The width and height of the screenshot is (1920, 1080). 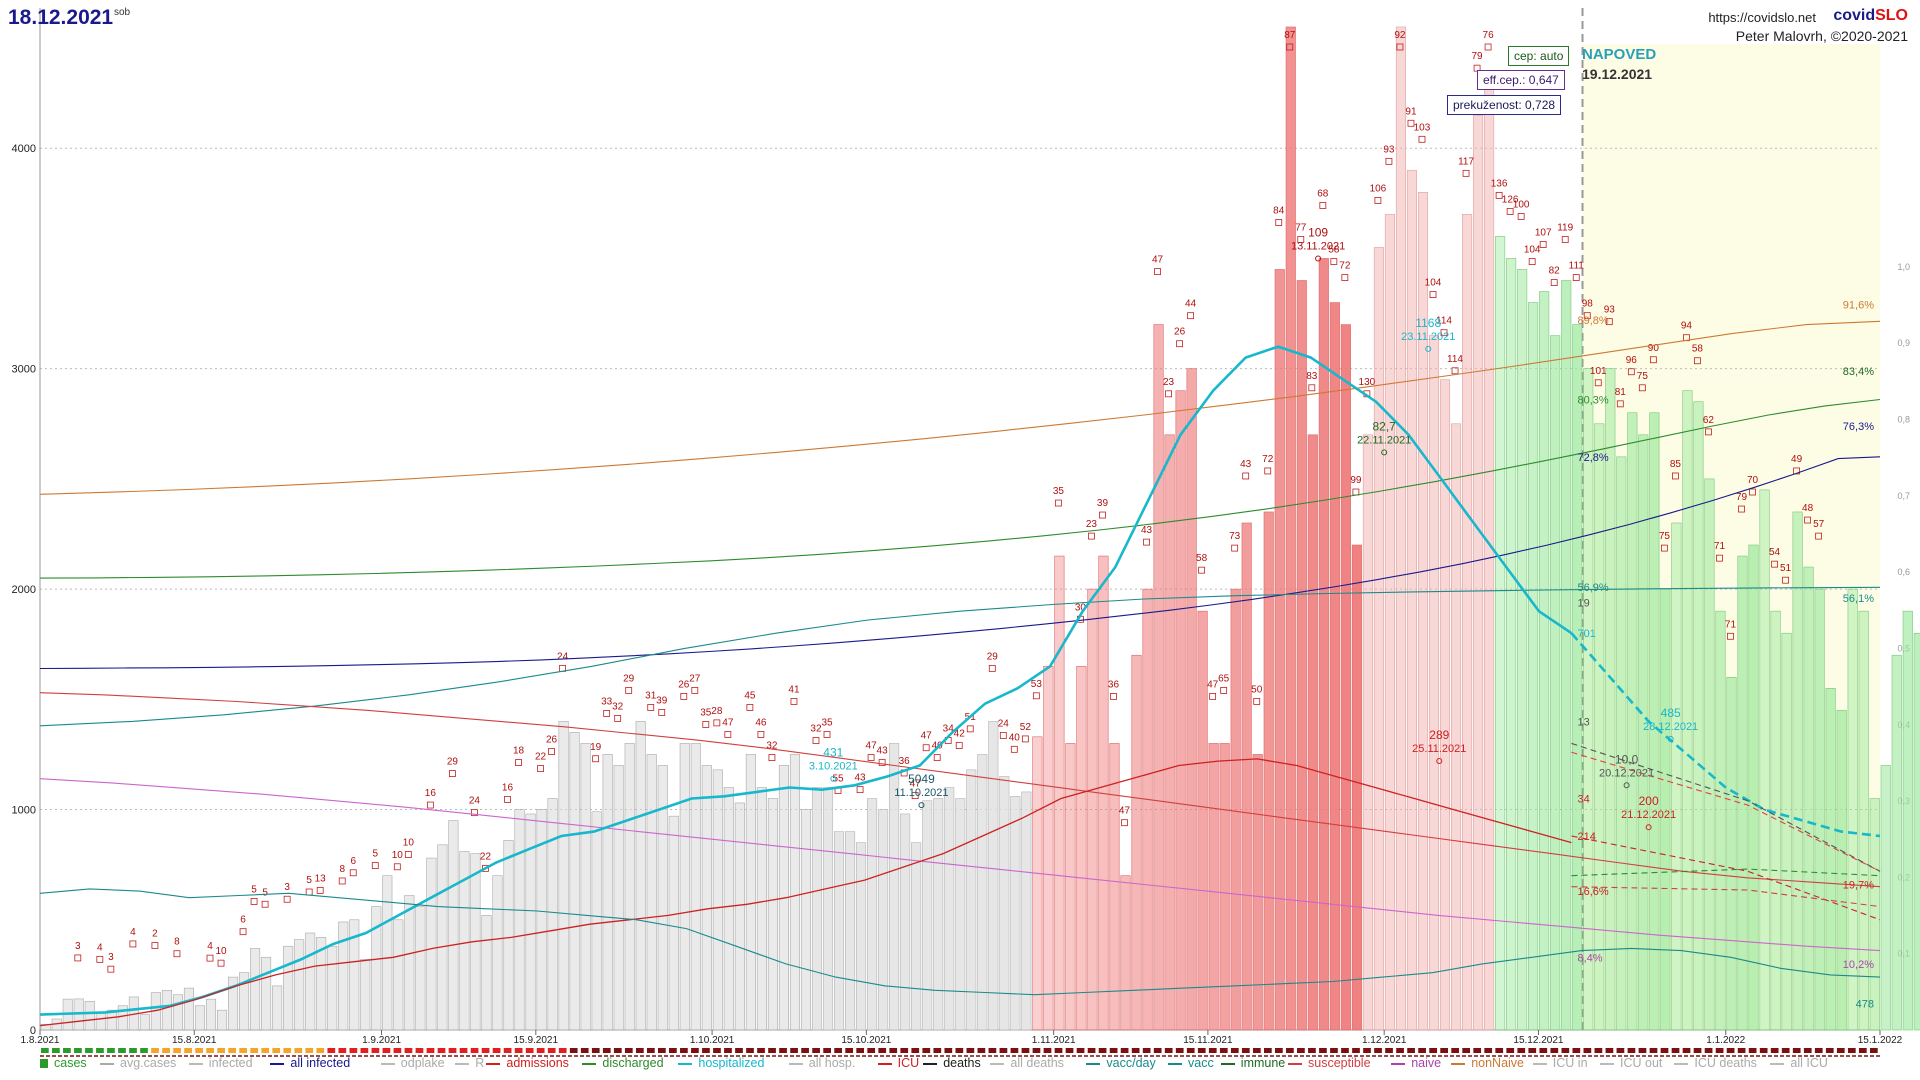 What do you see at coordinates (1799, 1063) in the screenshot?
I see `legend-item-allicu: all ICU` at bounding box center [1799, 1063].